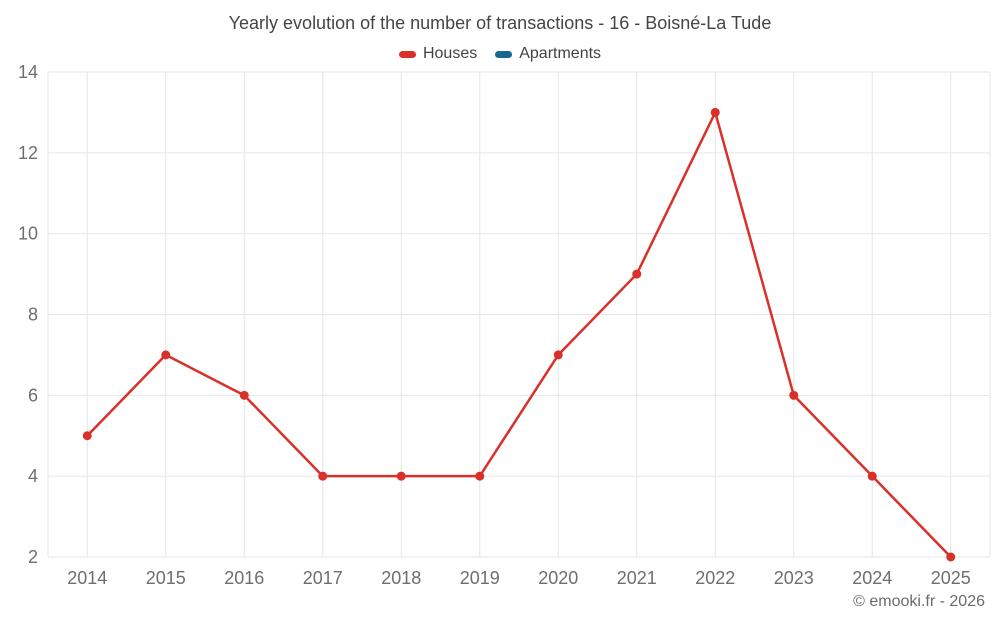 The image size is (1000, 625). What do you see at coordinates (166, 578) in the screenshot?
I see `x-axis-label: 2015` at bounding box center [166, 578].